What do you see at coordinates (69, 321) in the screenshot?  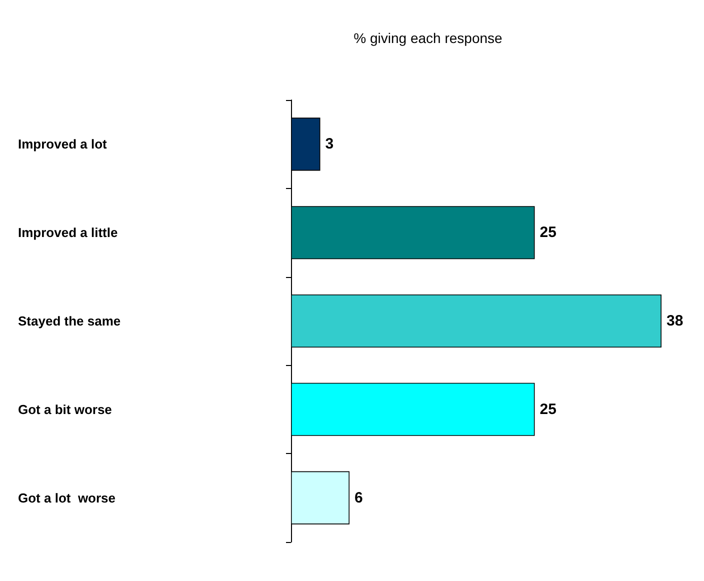 I see `y-tick-label: Stayed the same` at bounding box center [69, 321].